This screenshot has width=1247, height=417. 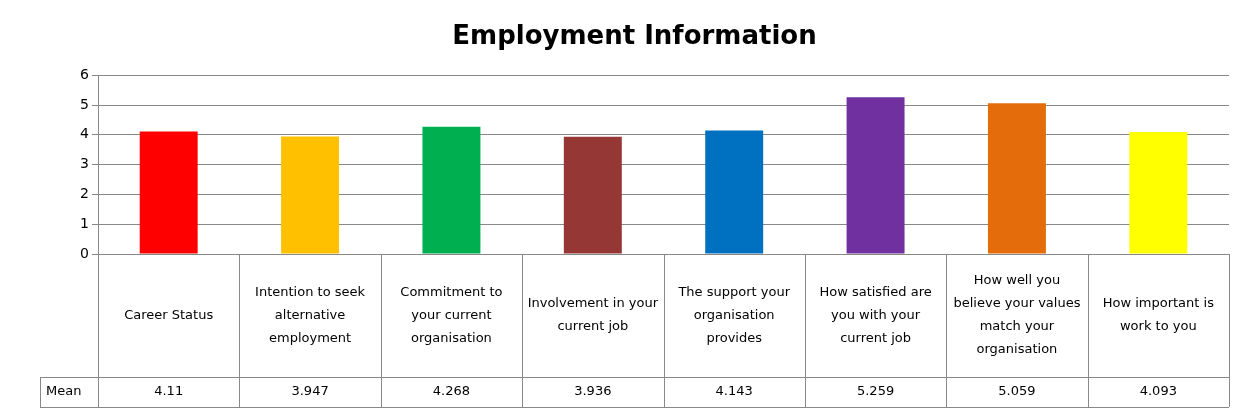 What do you see at coordinates (593, 391) in the screenshot?
I see `data-label: 3.936` at bounding box center [593, 391].